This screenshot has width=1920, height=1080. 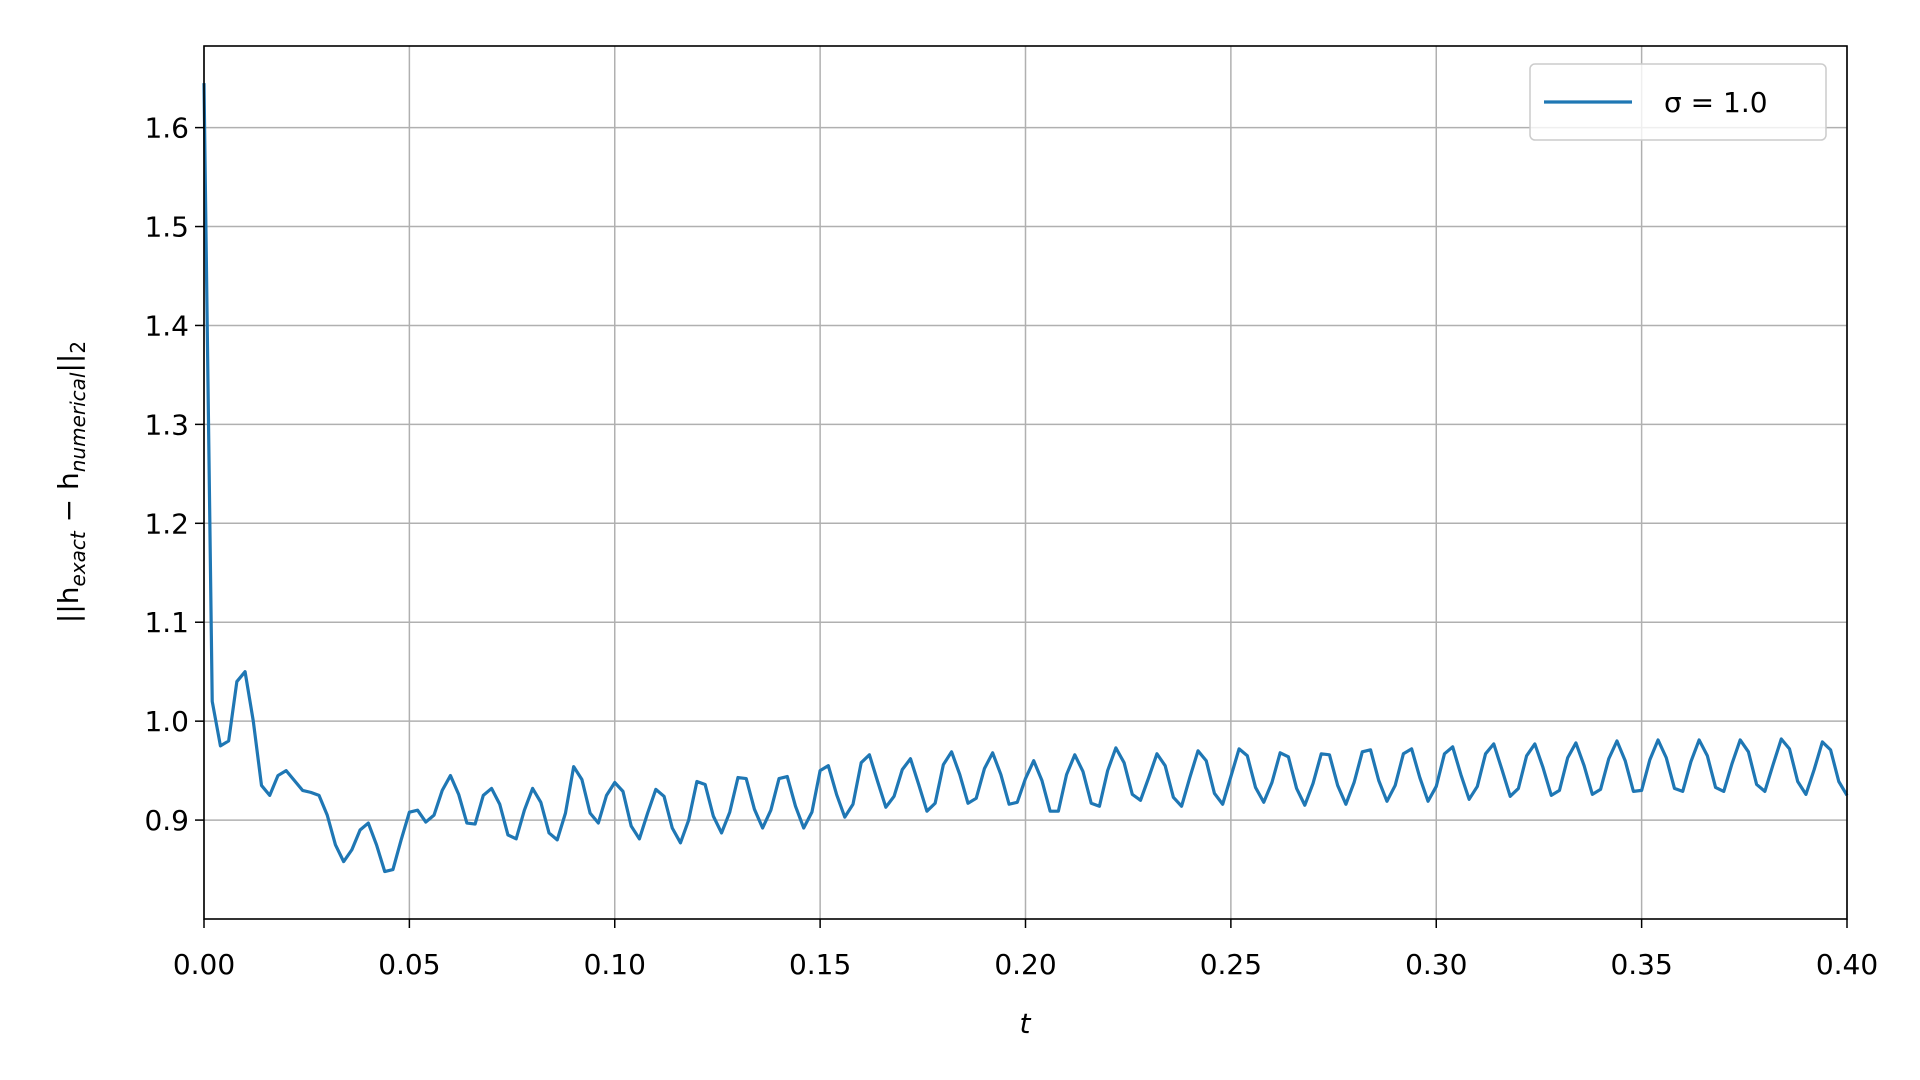 I want to click on y-tick-label: 1.5, so click(x=166, y=227).